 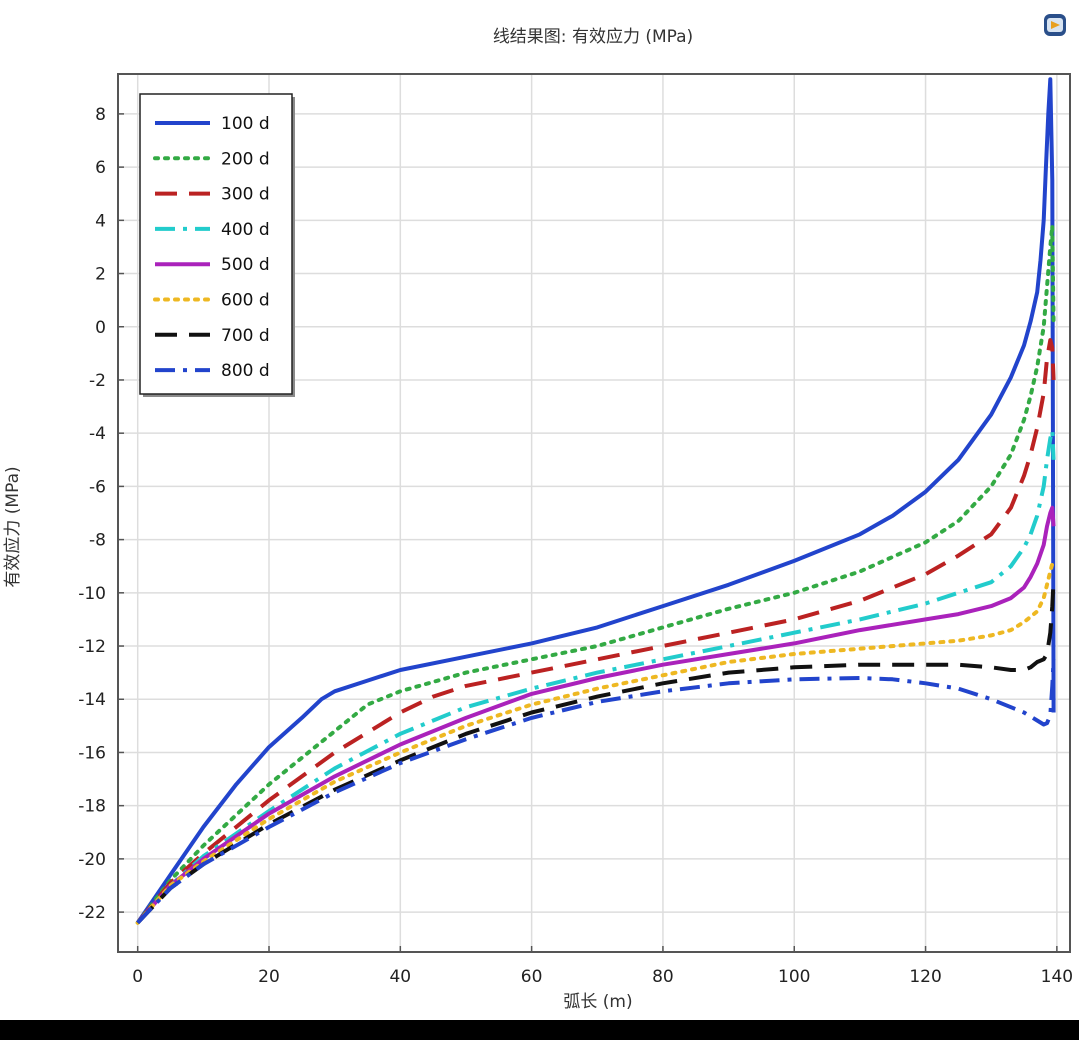 I want to click on x-tick-label: 0, so click(x=137, y=977).